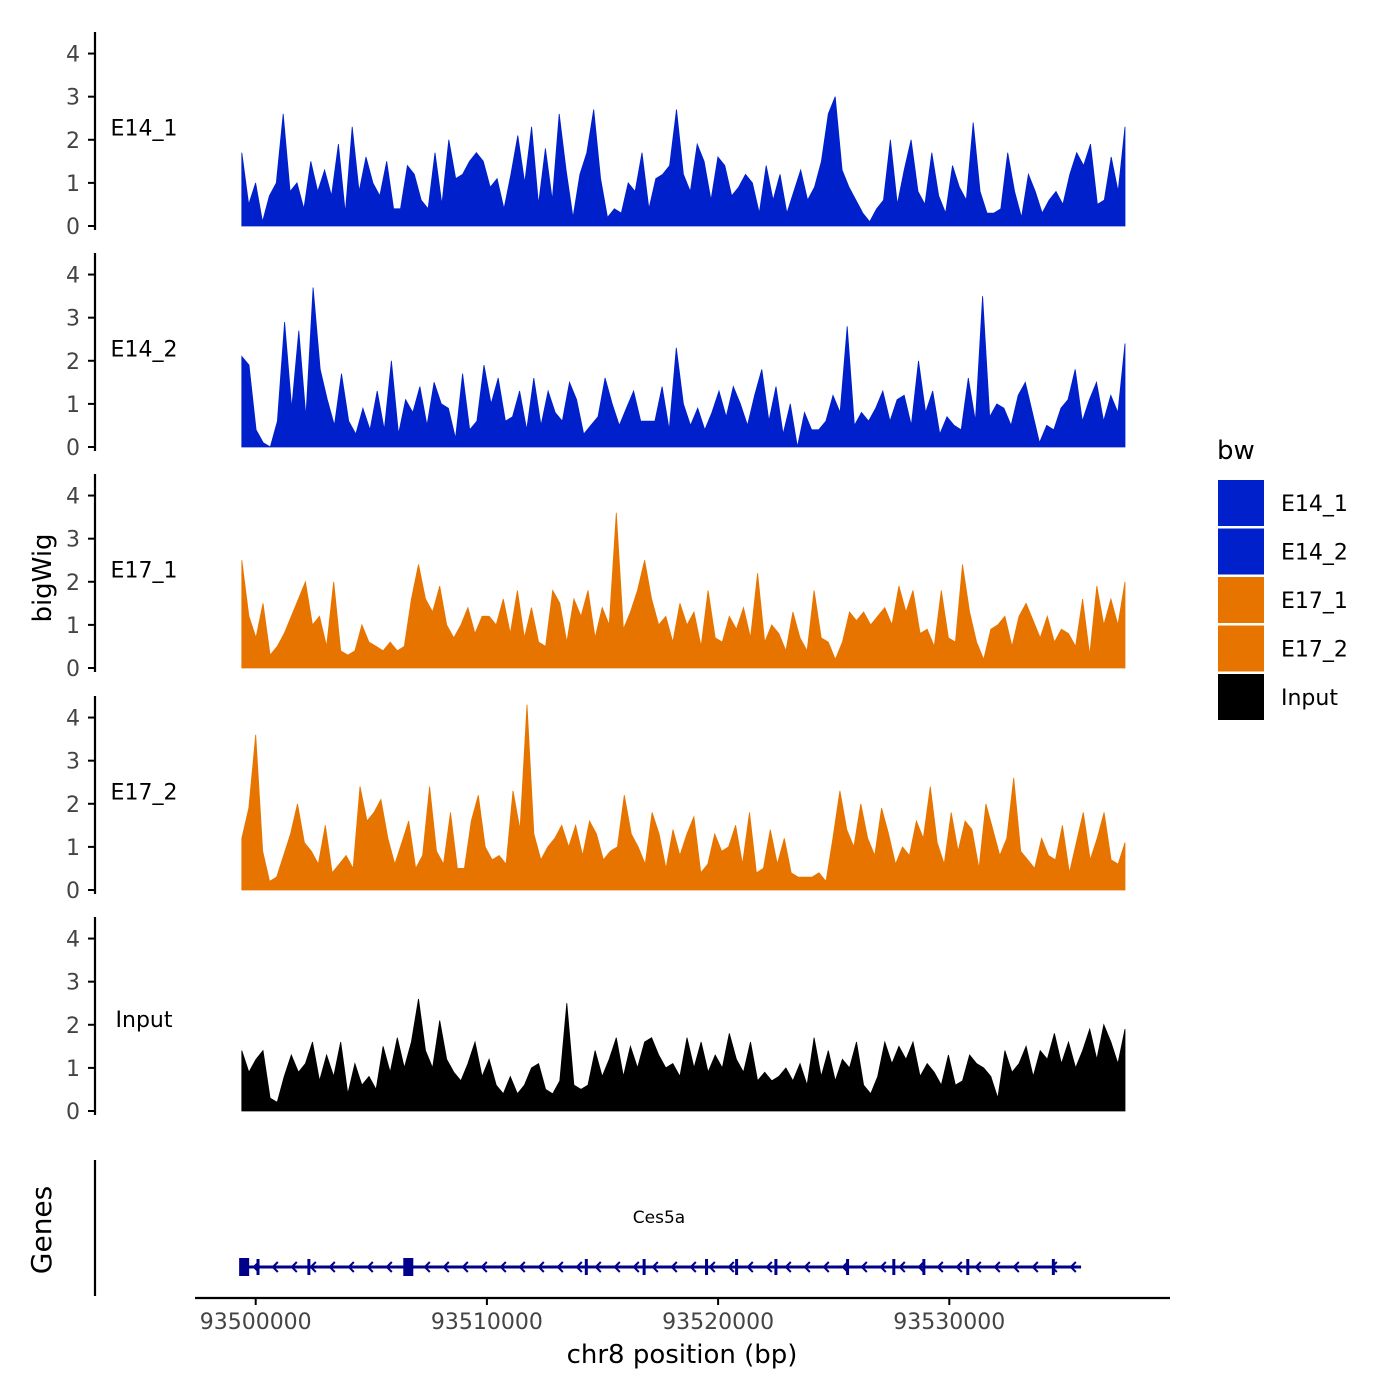 This screenshot has width=1400, height=1400. What do you see at coordinates (949, 1322) in the screenshot?
I see `x-tick-label: 93530000` at bounding box center [949, 1322].